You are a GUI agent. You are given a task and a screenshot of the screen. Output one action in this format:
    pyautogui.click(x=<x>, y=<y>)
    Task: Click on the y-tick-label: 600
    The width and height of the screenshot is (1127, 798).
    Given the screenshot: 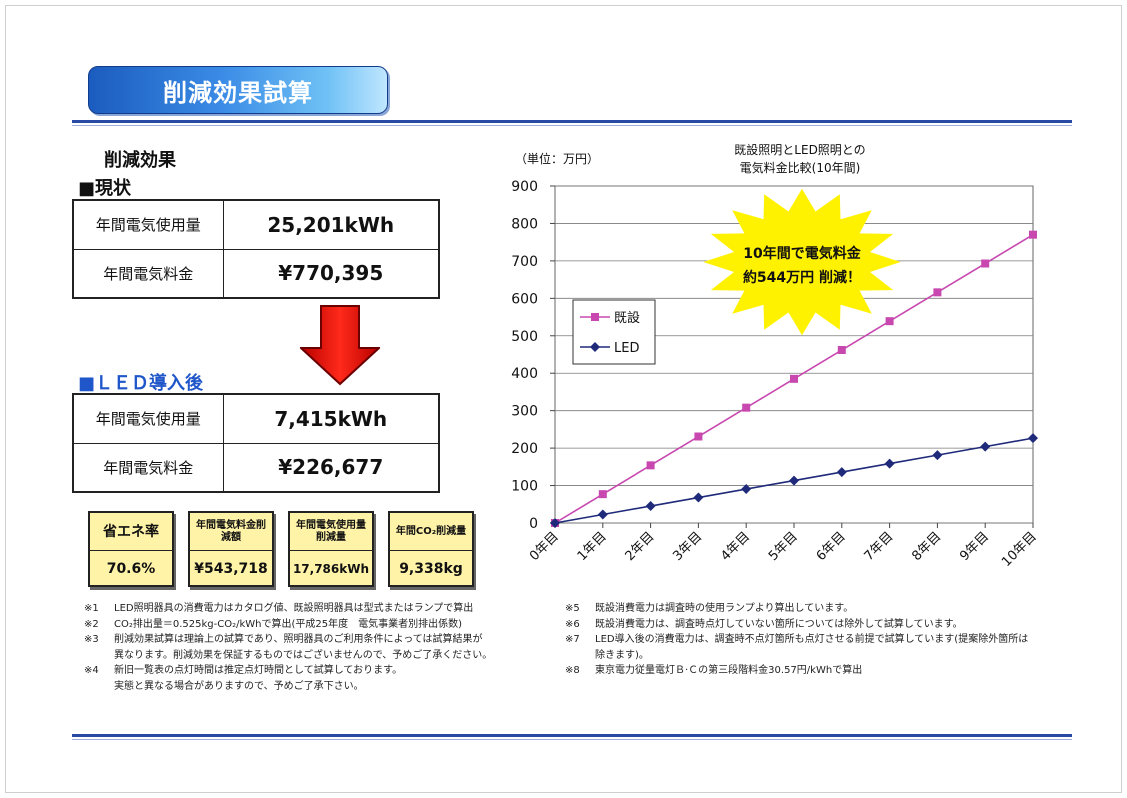 What is the action you would take?
    pyautogui.click(x=524, y=299)
    